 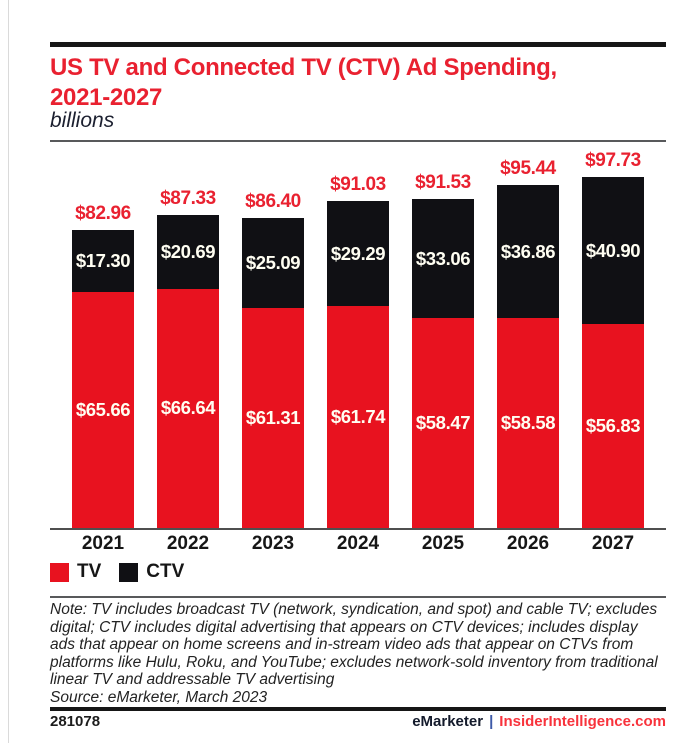 I want to click on tv-segment-value-label: $58.47, so click(x=443, y=423).